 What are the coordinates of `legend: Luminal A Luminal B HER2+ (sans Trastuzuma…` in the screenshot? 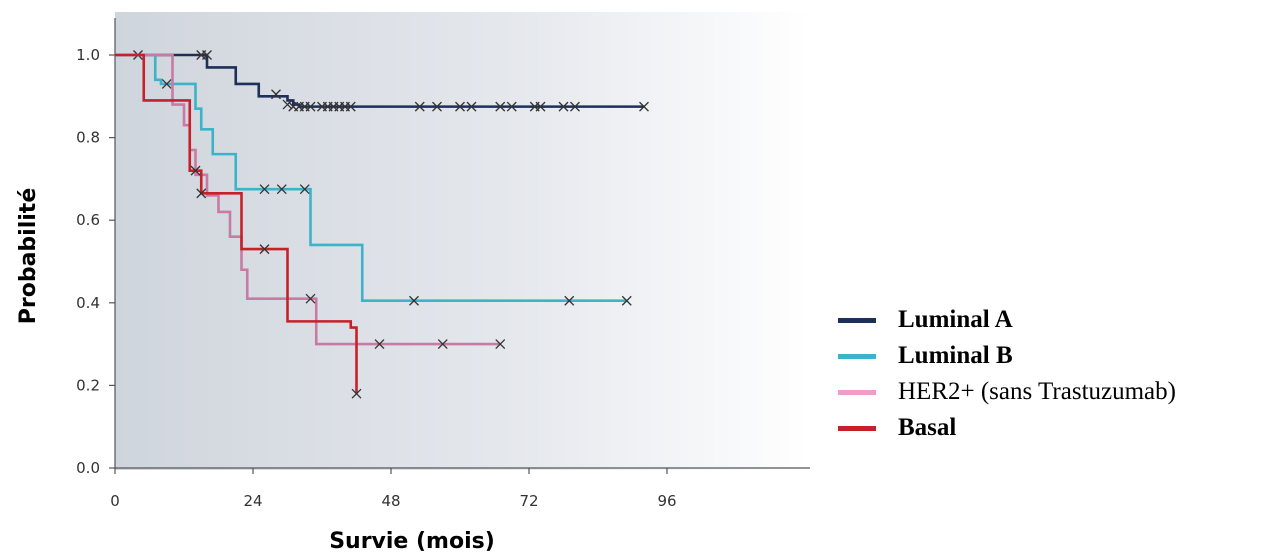 It's located at (1007, 374).